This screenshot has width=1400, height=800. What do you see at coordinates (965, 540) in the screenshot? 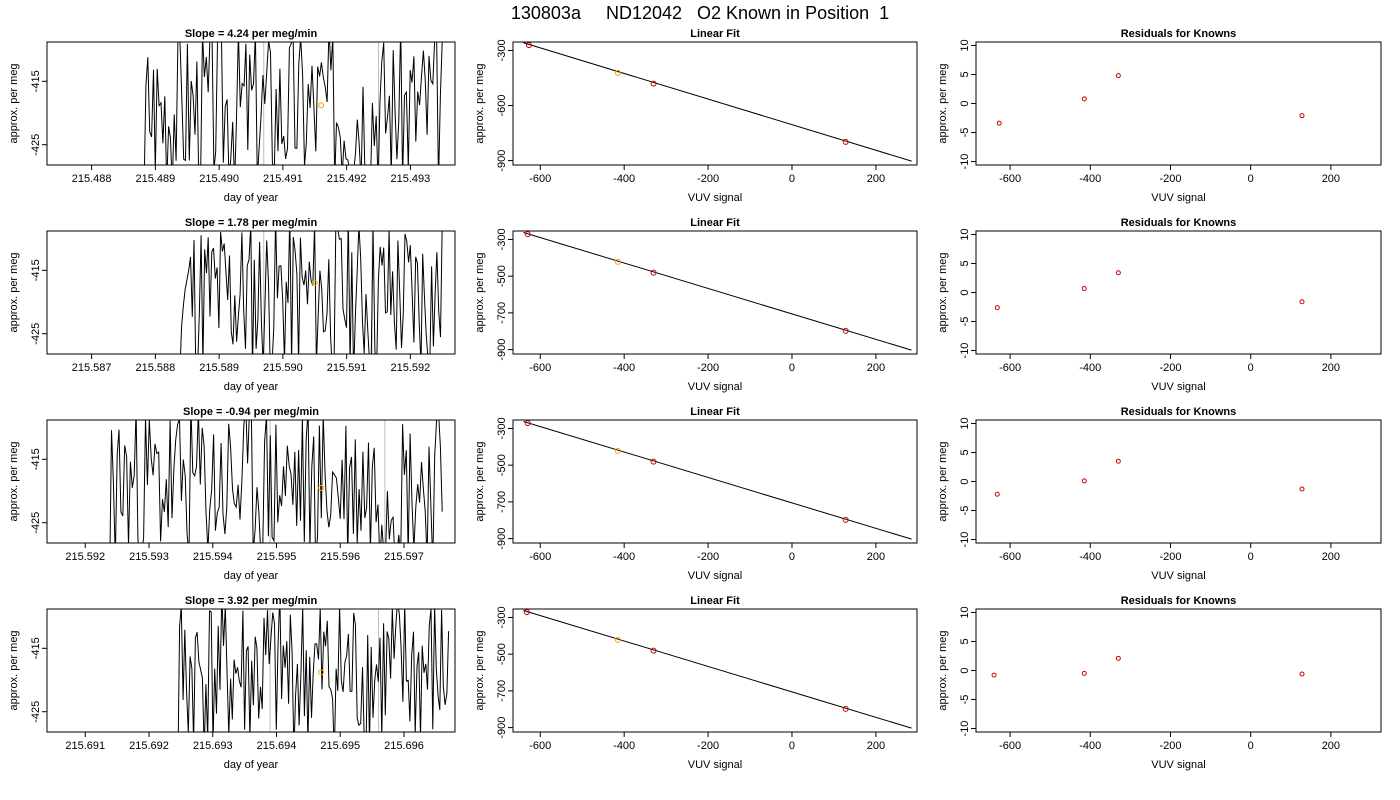
I see `y-tick-label: -10` at bounding box center [965, 540].